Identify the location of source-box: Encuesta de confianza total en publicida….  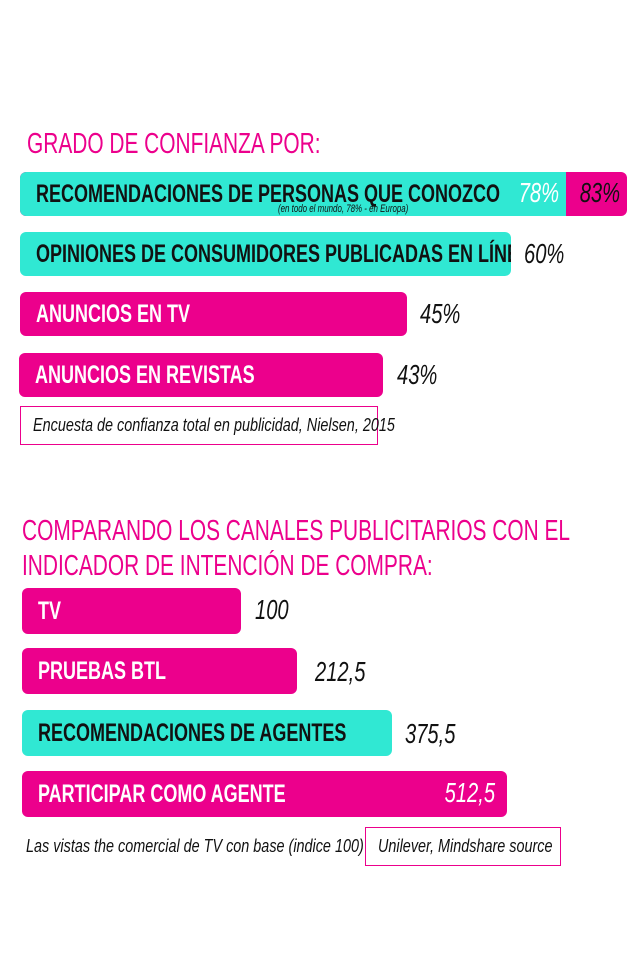
(207, 425).